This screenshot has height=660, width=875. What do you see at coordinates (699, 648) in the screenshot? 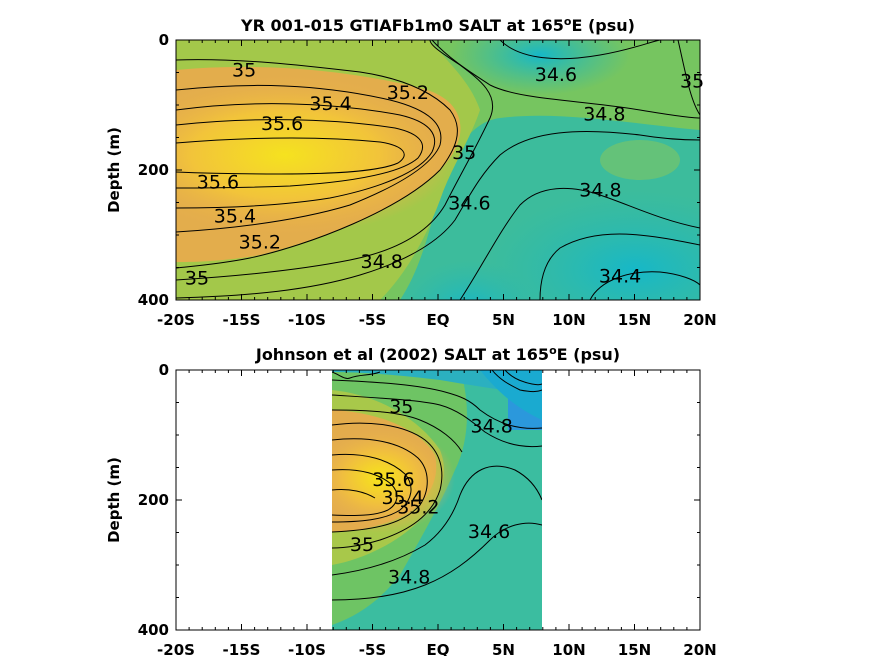
I see `bottom-x-tick-label: 20N` at bounding box center [699, 648].